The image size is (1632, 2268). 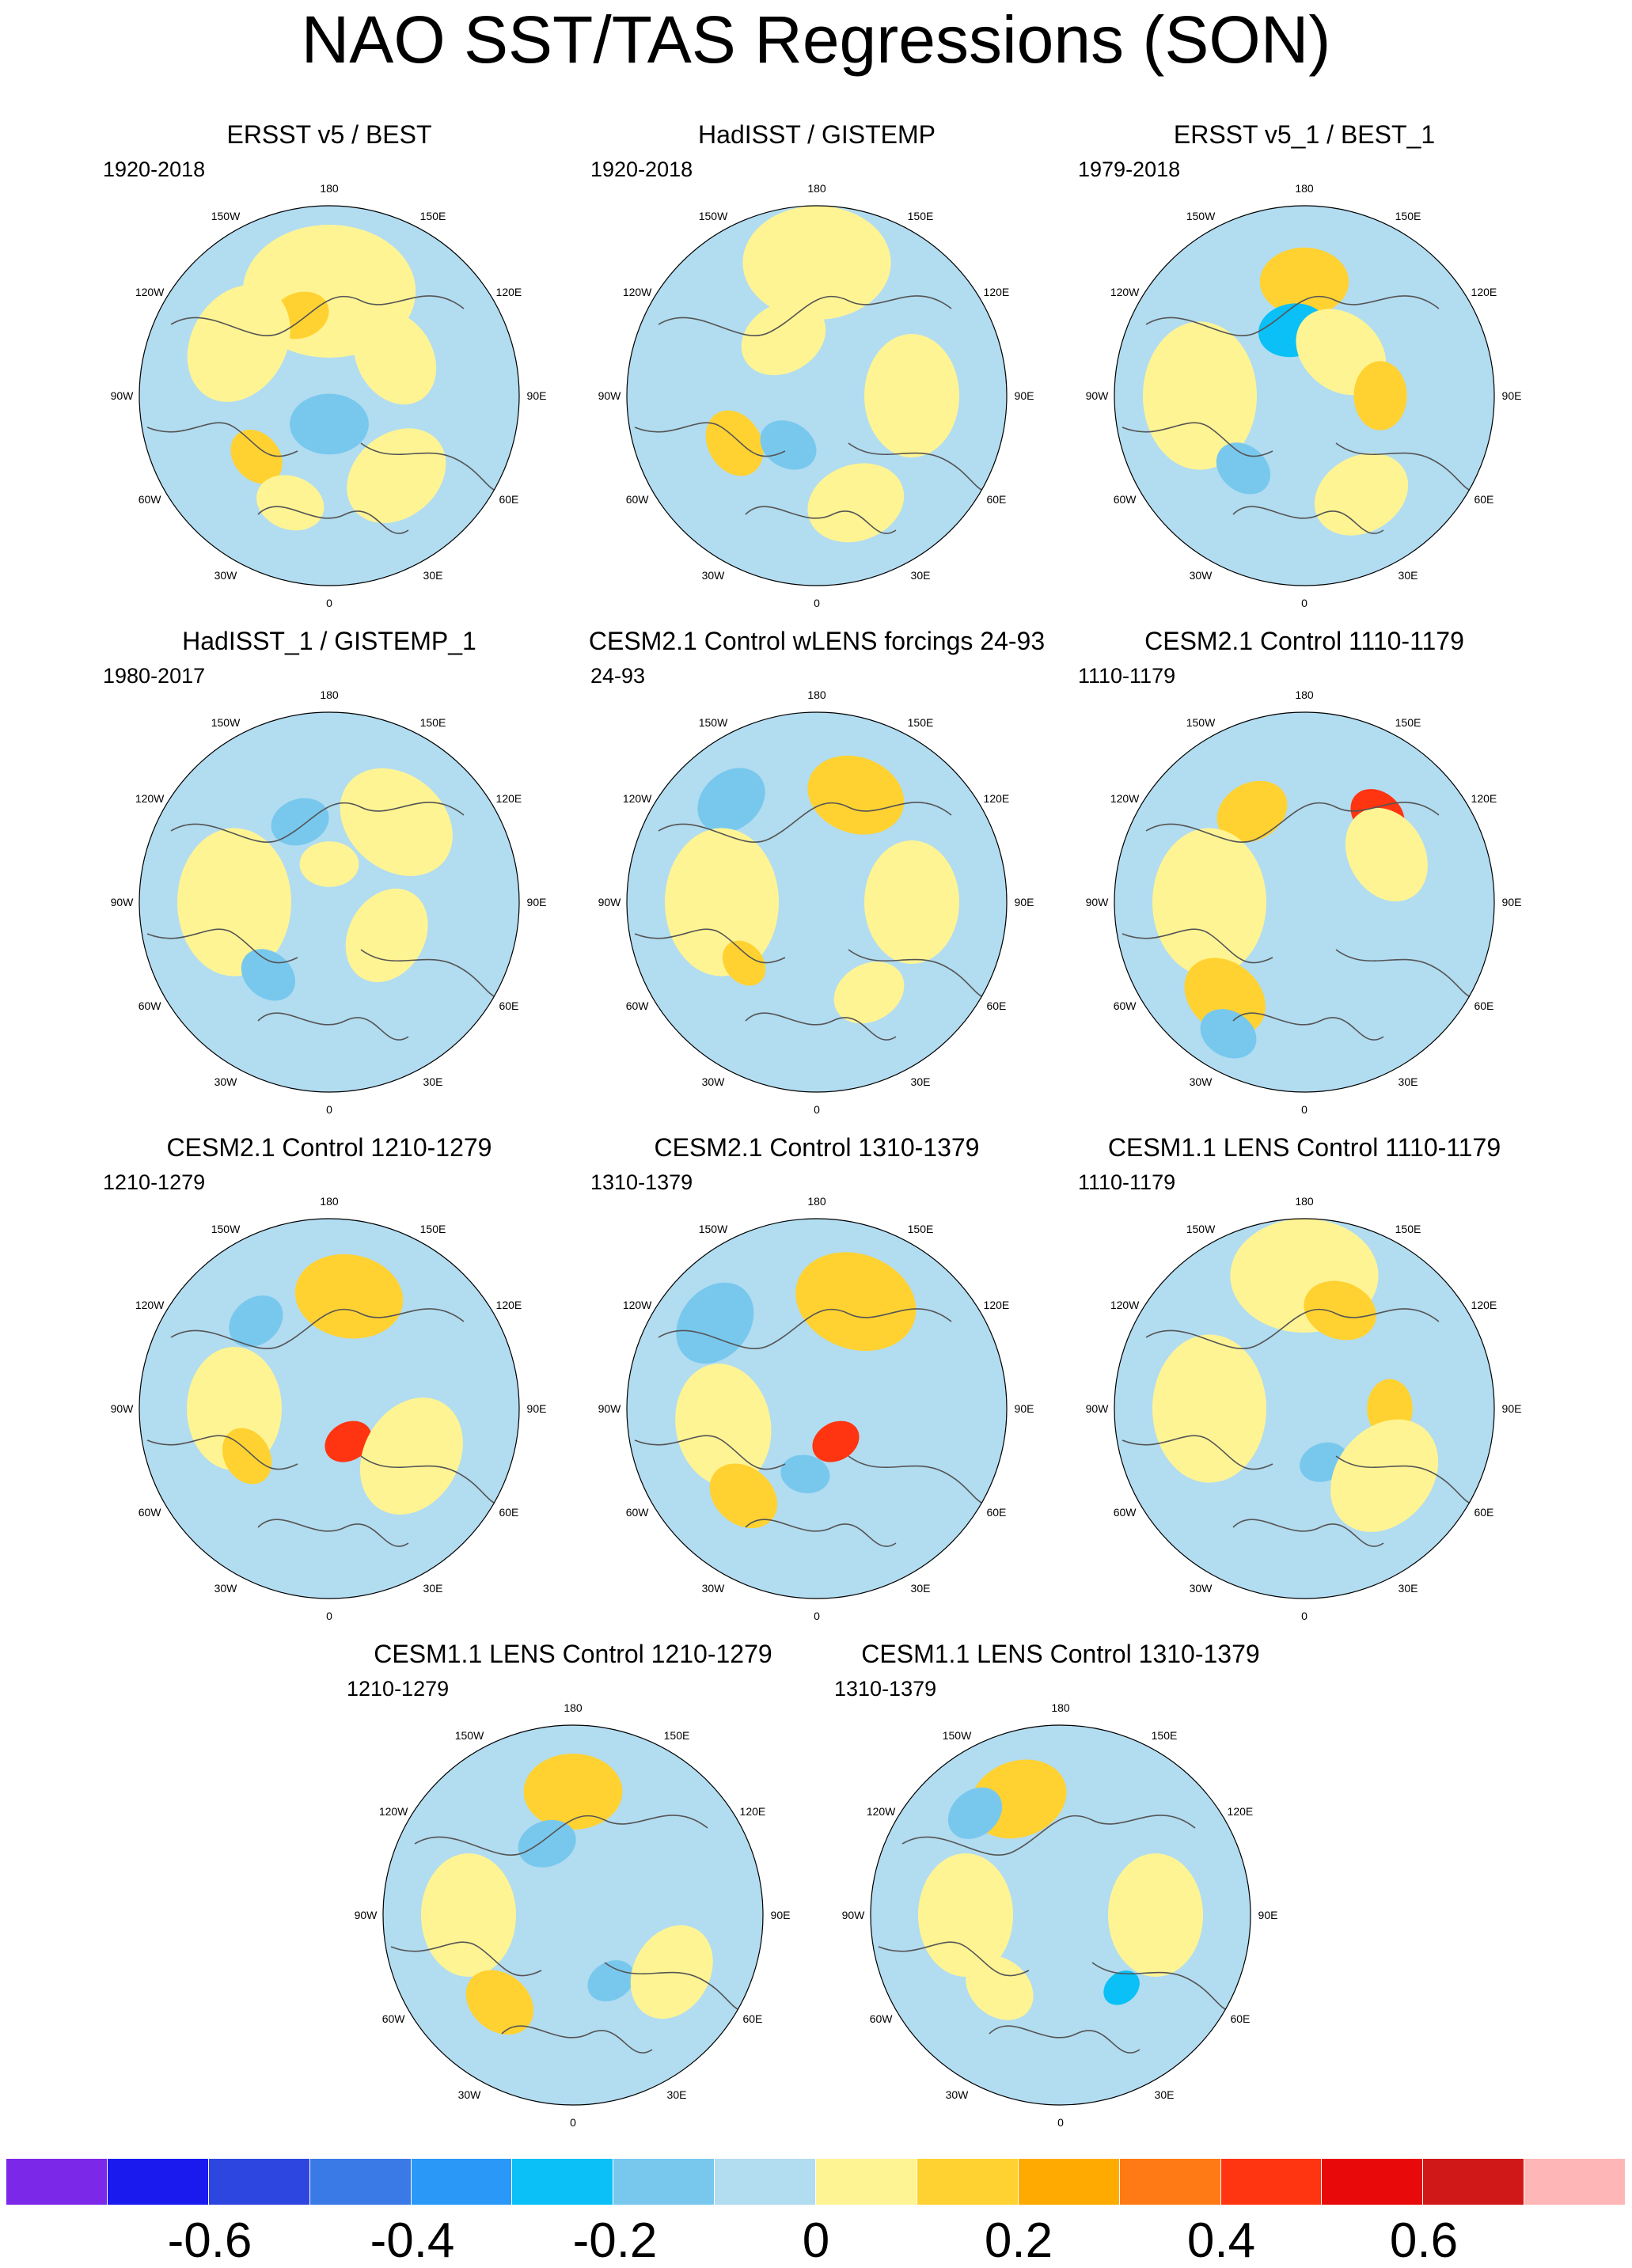 What do you see at coordinates (816, 39) in the screenshot?
I see `main-title: NAO SST/TAS Regressions (SON)` at bounding box center [816, 39].